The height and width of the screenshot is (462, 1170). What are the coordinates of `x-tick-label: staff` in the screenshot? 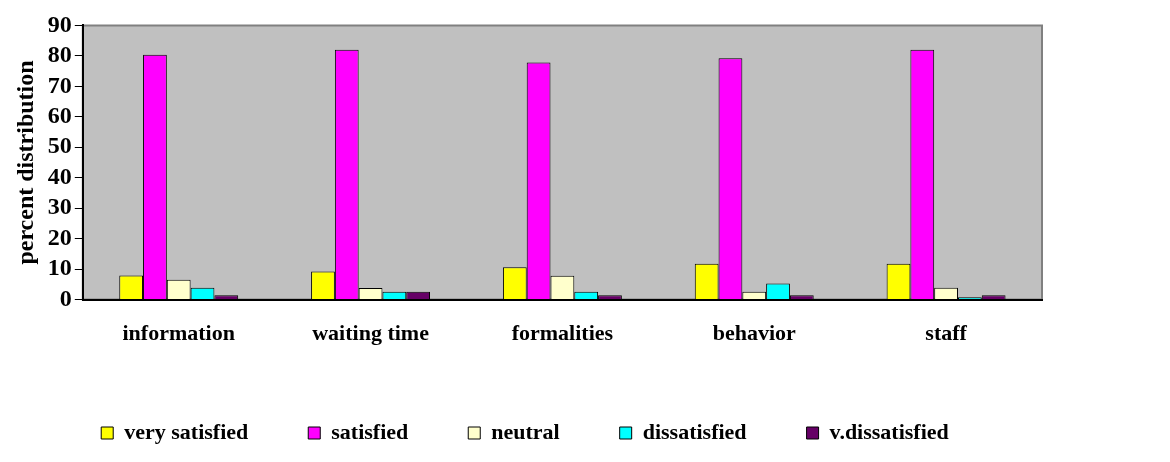 It's located at (946, 333).